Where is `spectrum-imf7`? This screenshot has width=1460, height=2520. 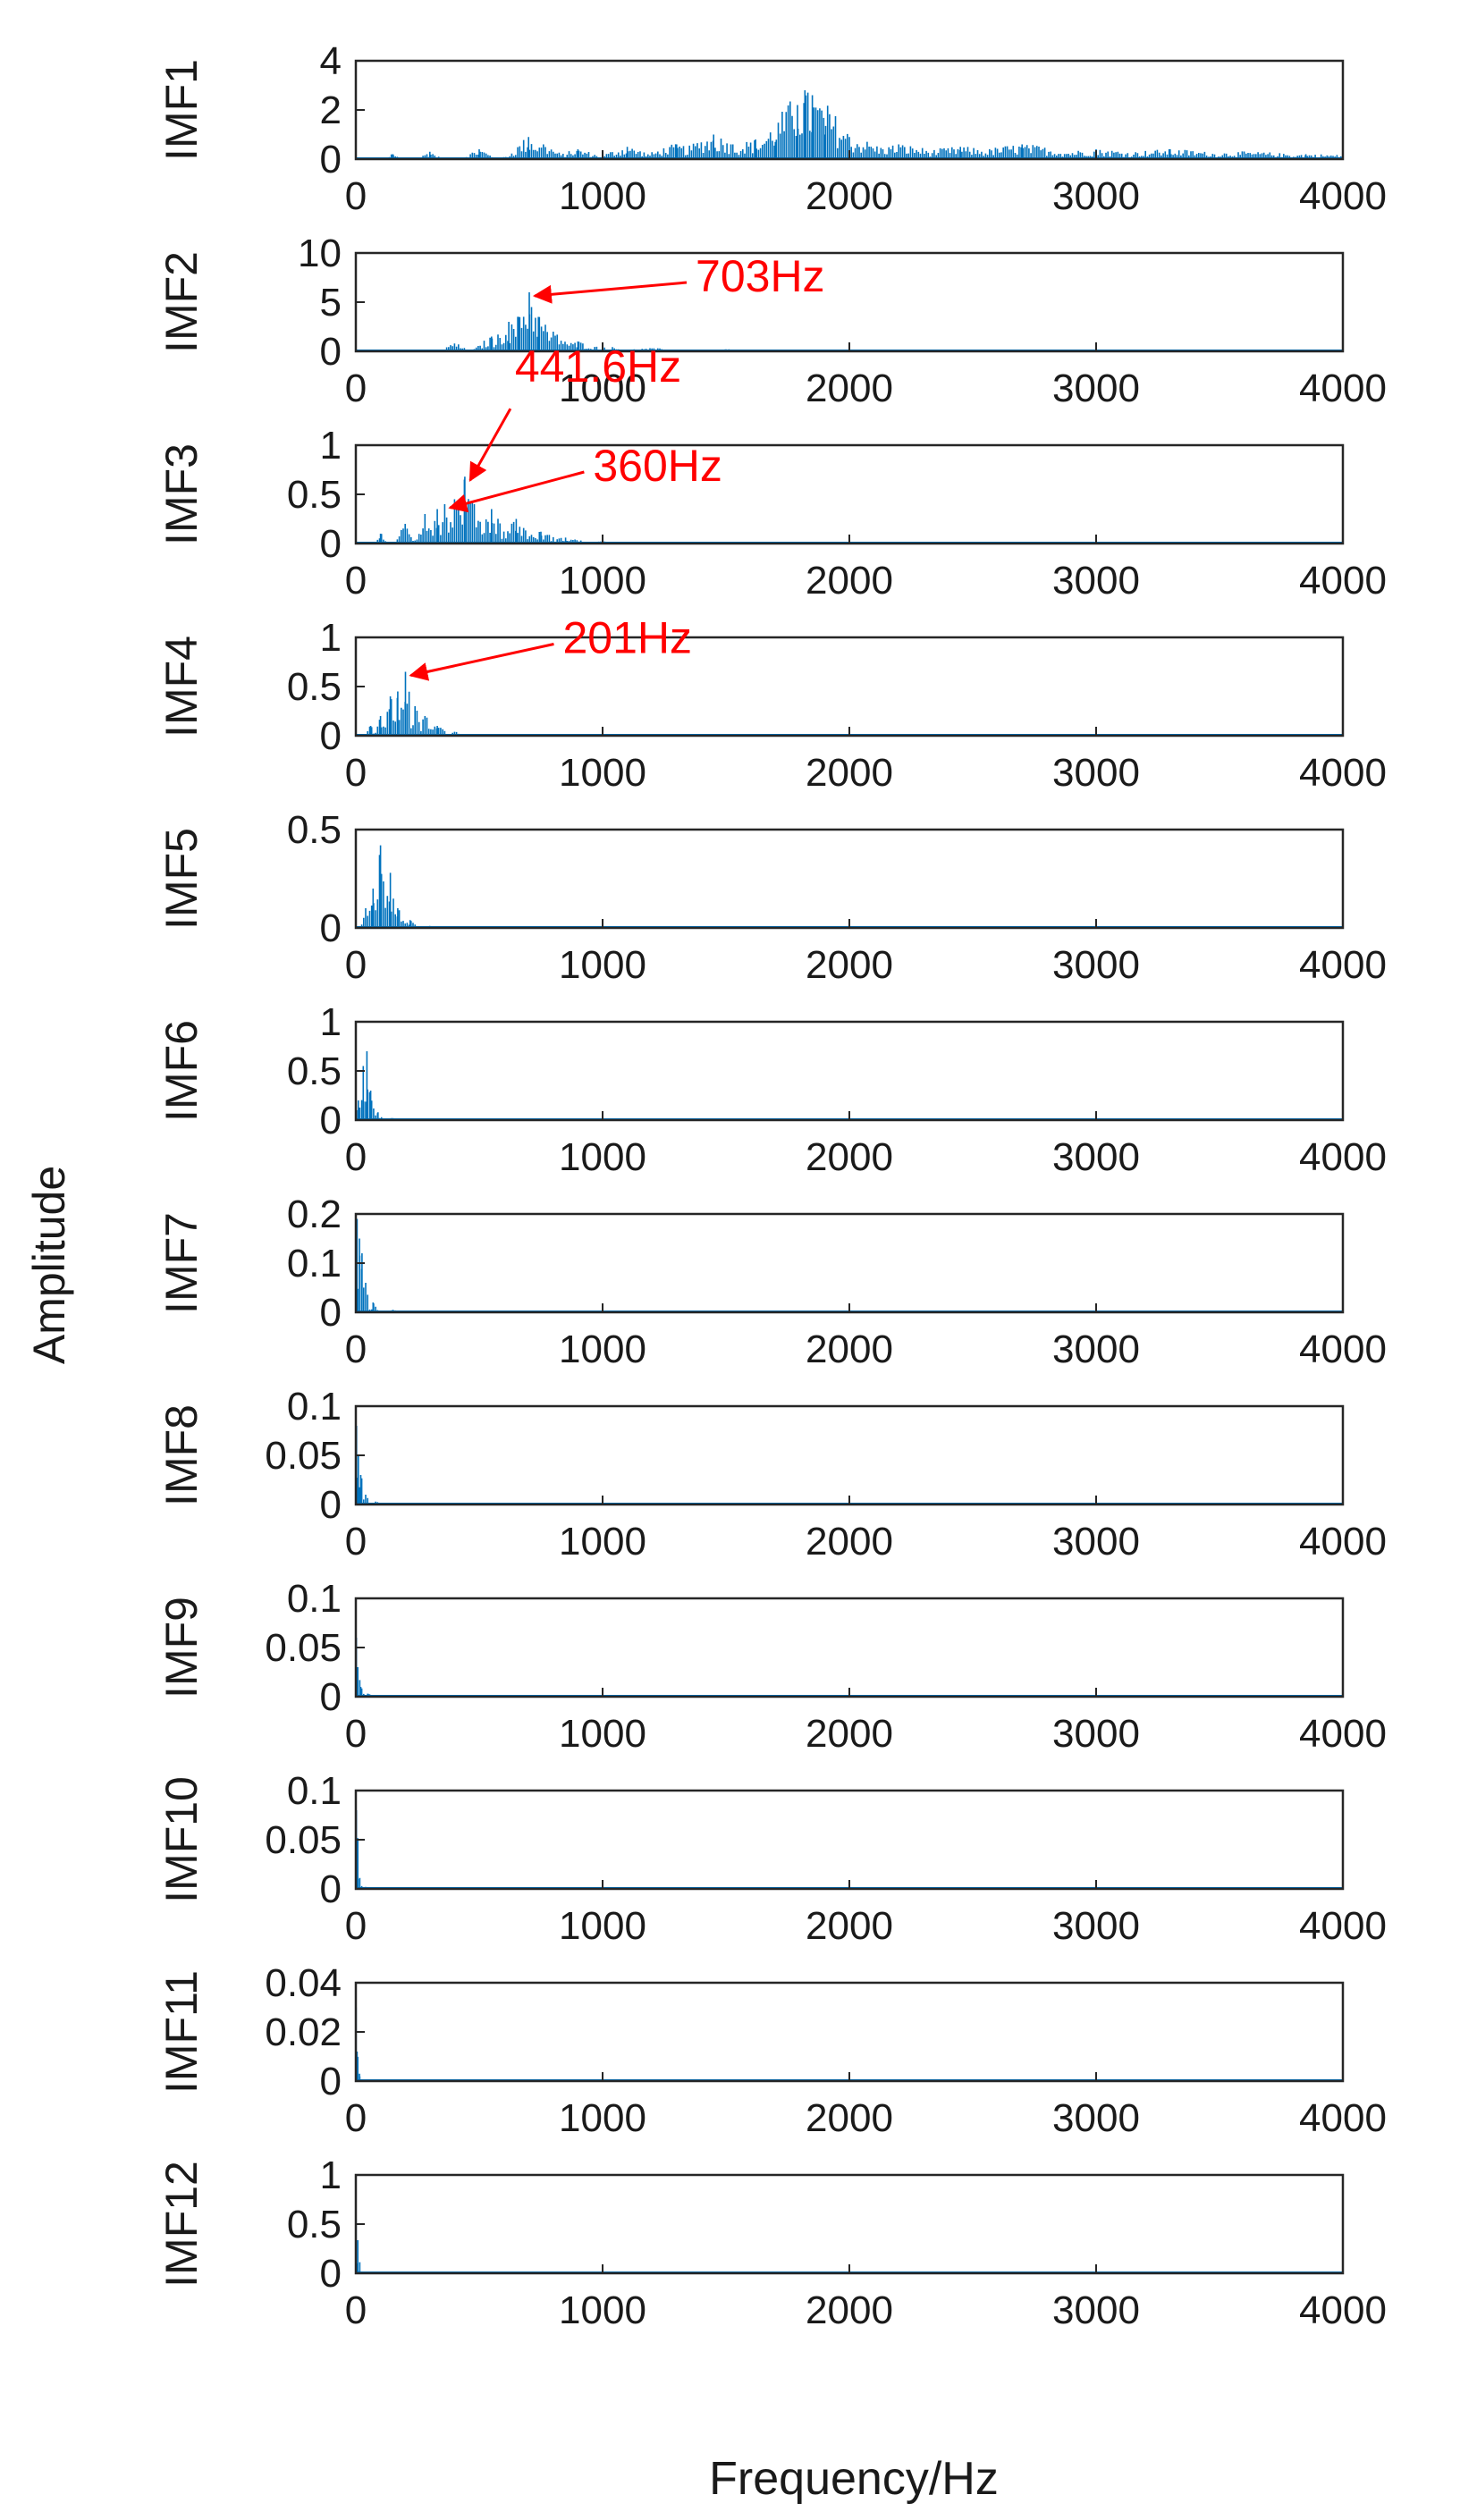 spectrum-imf7 is located at coordinates (849, 1265).